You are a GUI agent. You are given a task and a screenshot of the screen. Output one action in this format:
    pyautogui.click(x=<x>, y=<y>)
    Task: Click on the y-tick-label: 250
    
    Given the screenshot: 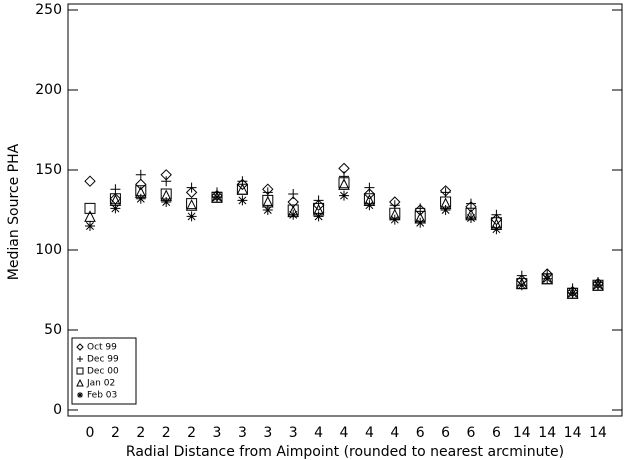 What is the action you would take?
    pyautogui.click(x=48, y=10)
    